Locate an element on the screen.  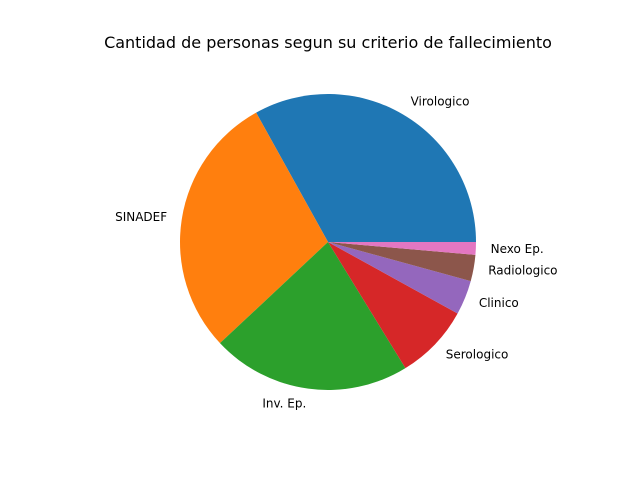
pie-slice-serologico is located at coordinates (393, 305).